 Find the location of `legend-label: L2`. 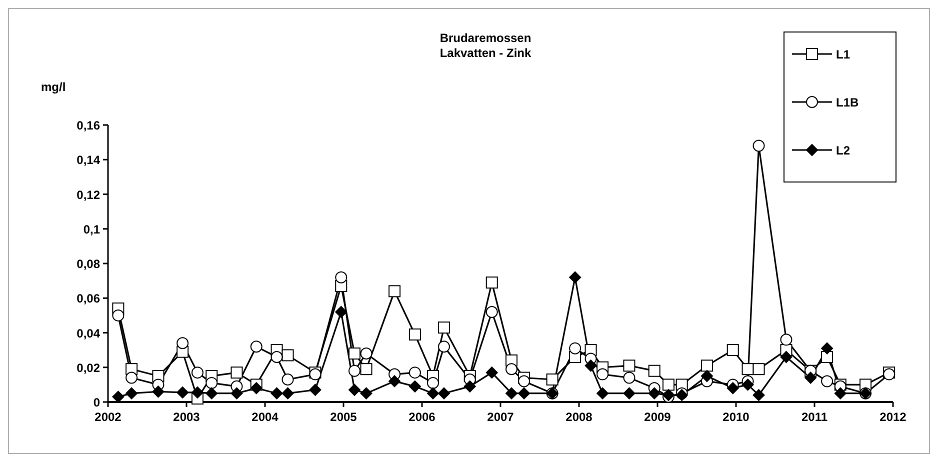

legend-label: L2 is located at coordinates (843, 151).